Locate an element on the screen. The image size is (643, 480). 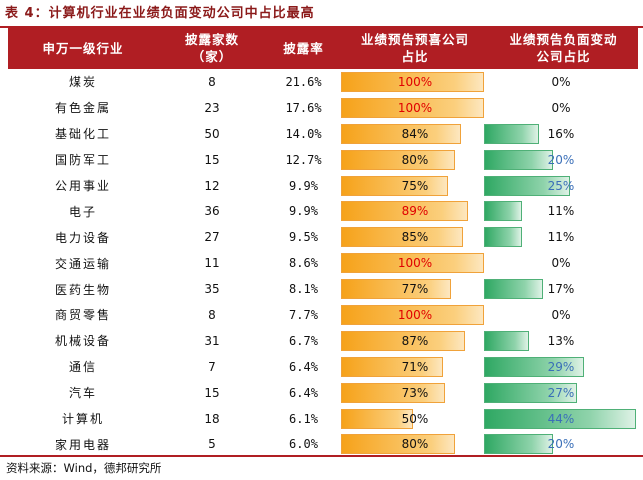
table-row: 汽车 15 6.4% 73% 27% is located at coordinates (323, 392).